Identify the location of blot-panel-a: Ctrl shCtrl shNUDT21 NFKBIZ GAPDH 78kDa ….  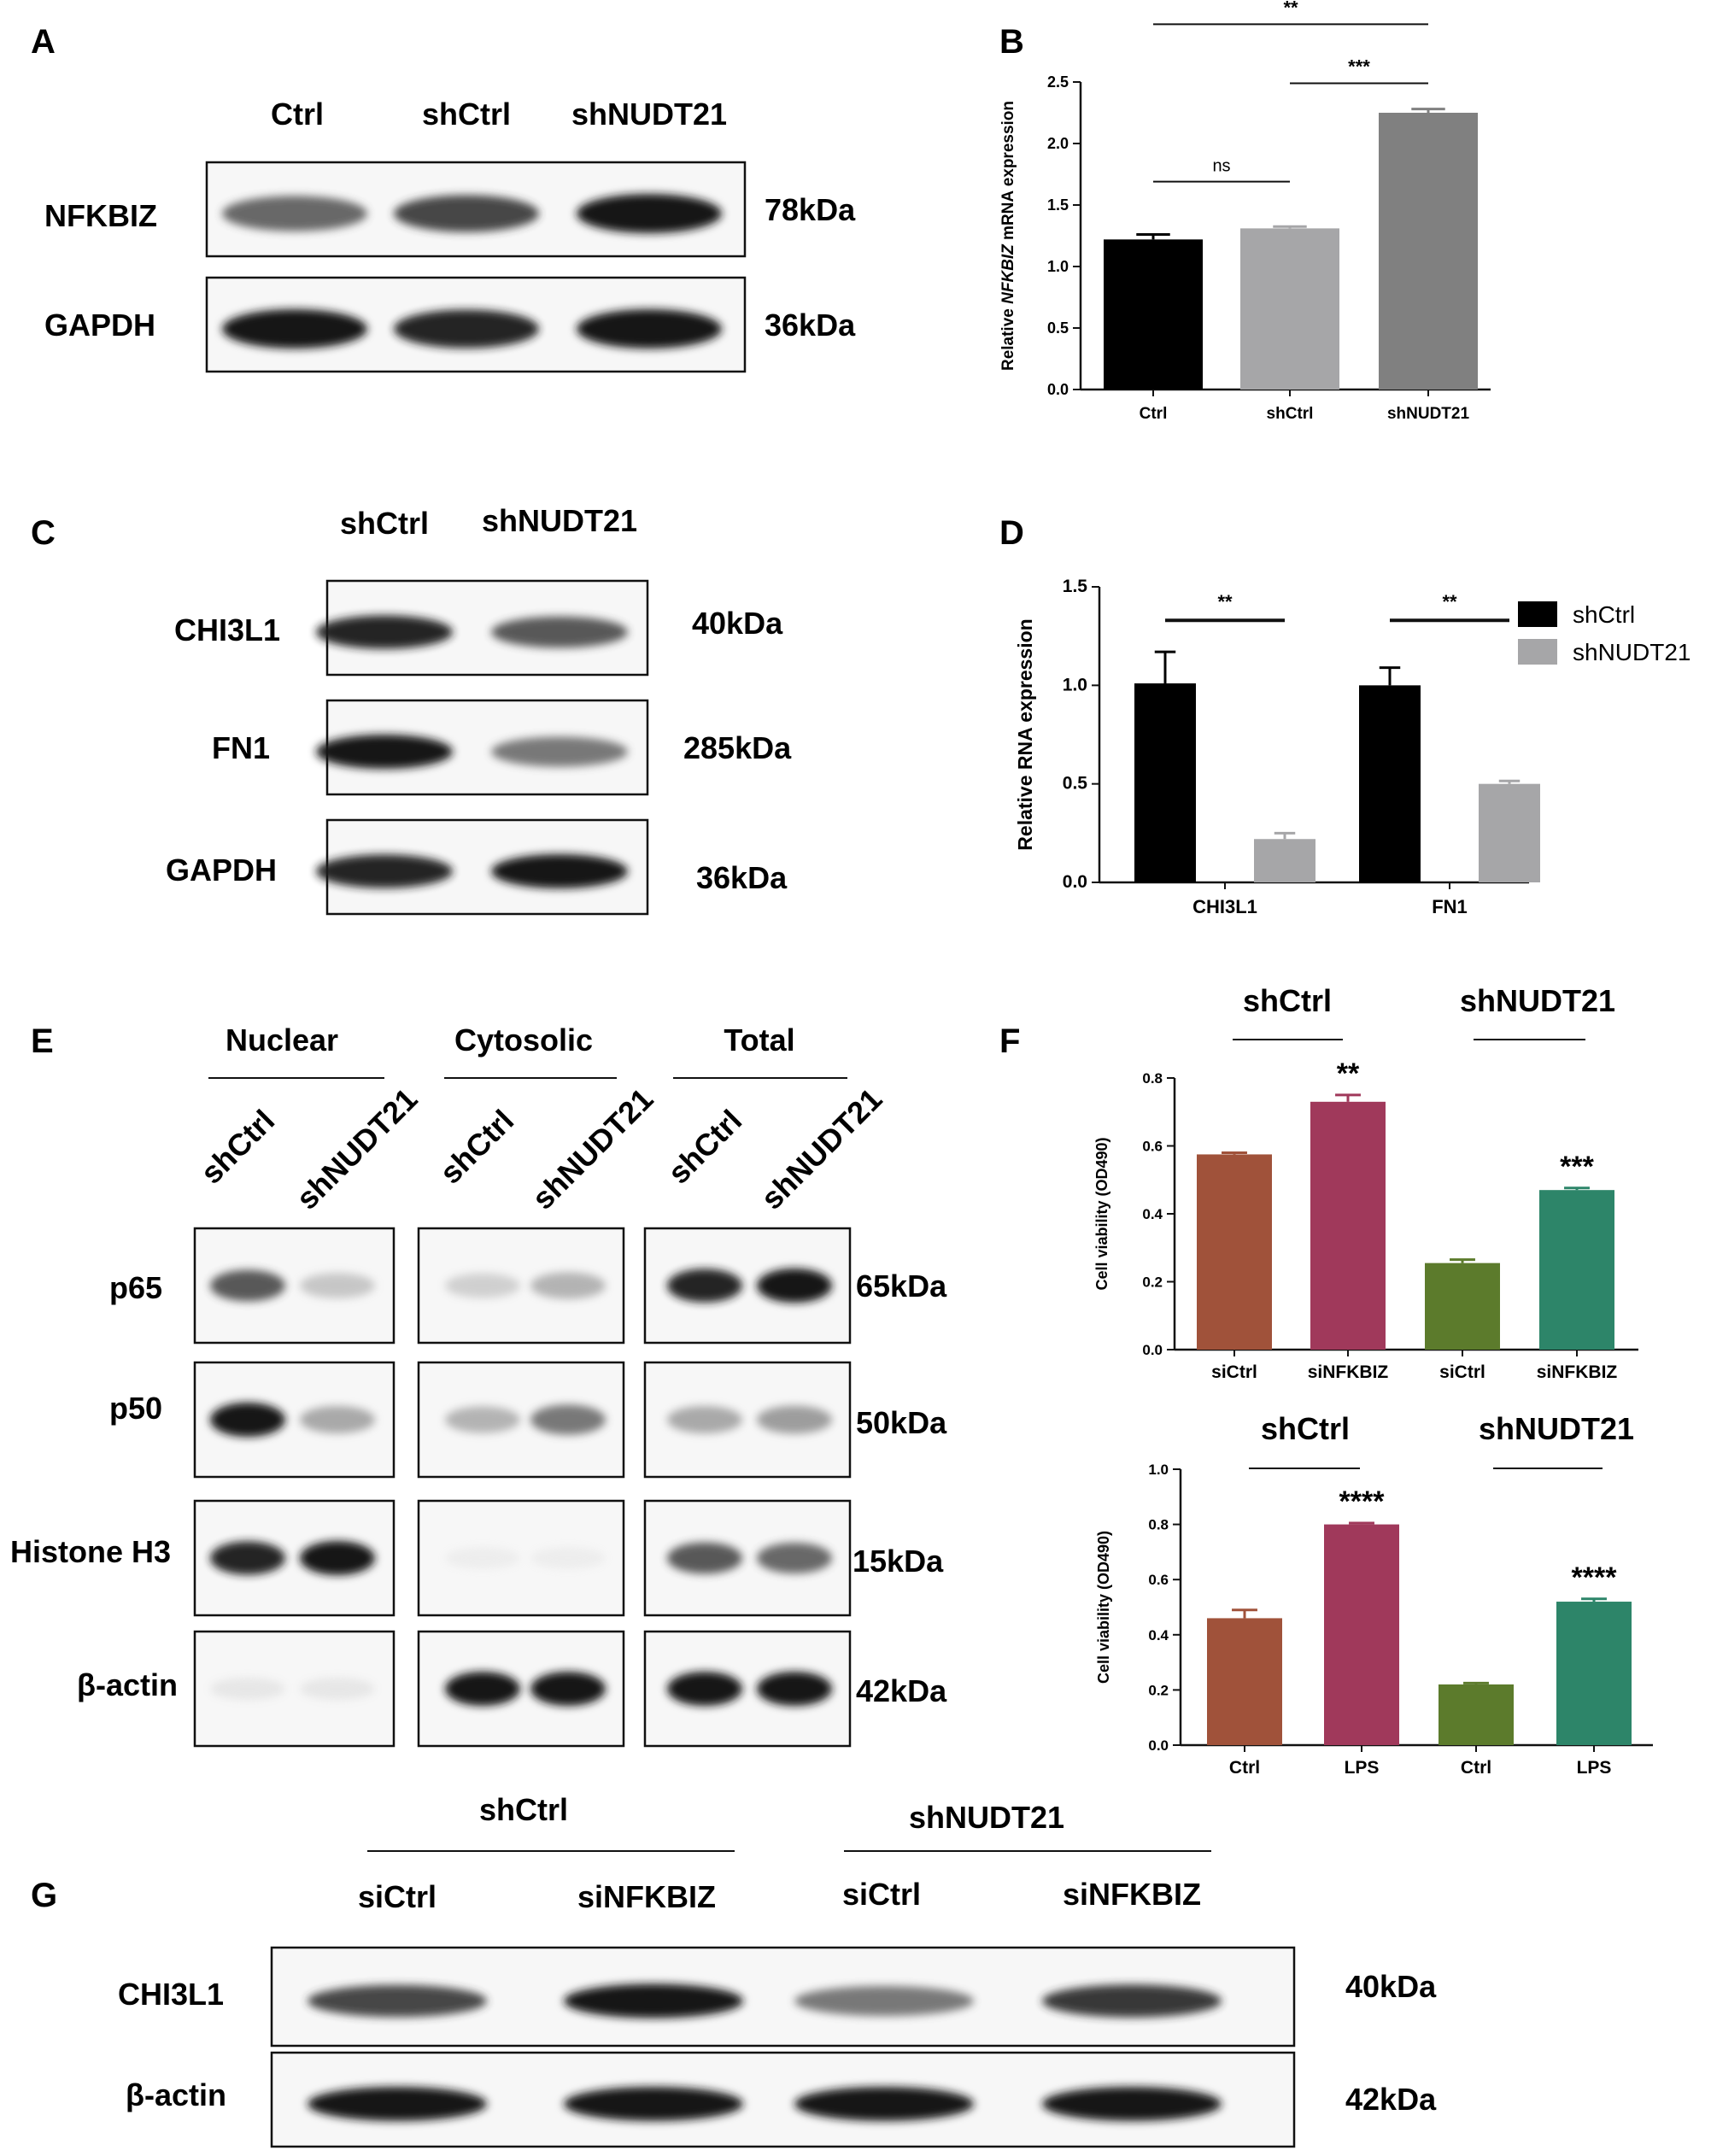
(450, 235).